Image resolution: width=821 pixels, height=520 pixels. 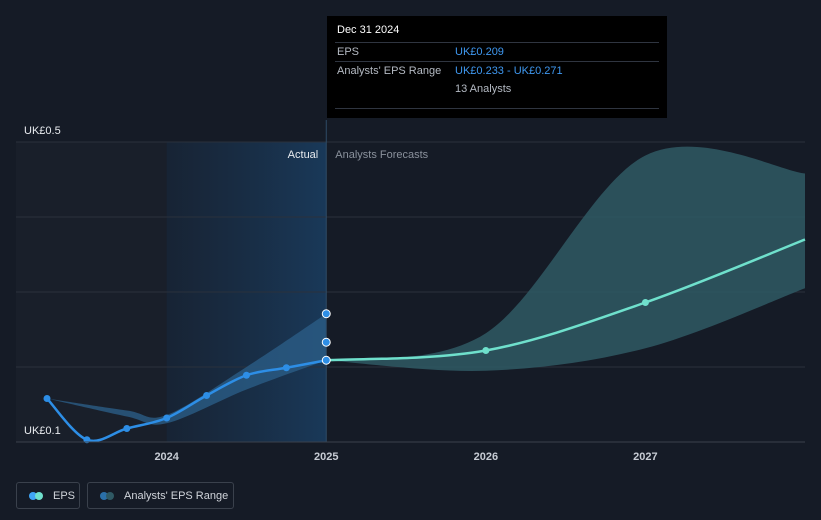 I want to click on tooltip-date: Dec 31 2024, so click(x=368, y=30).